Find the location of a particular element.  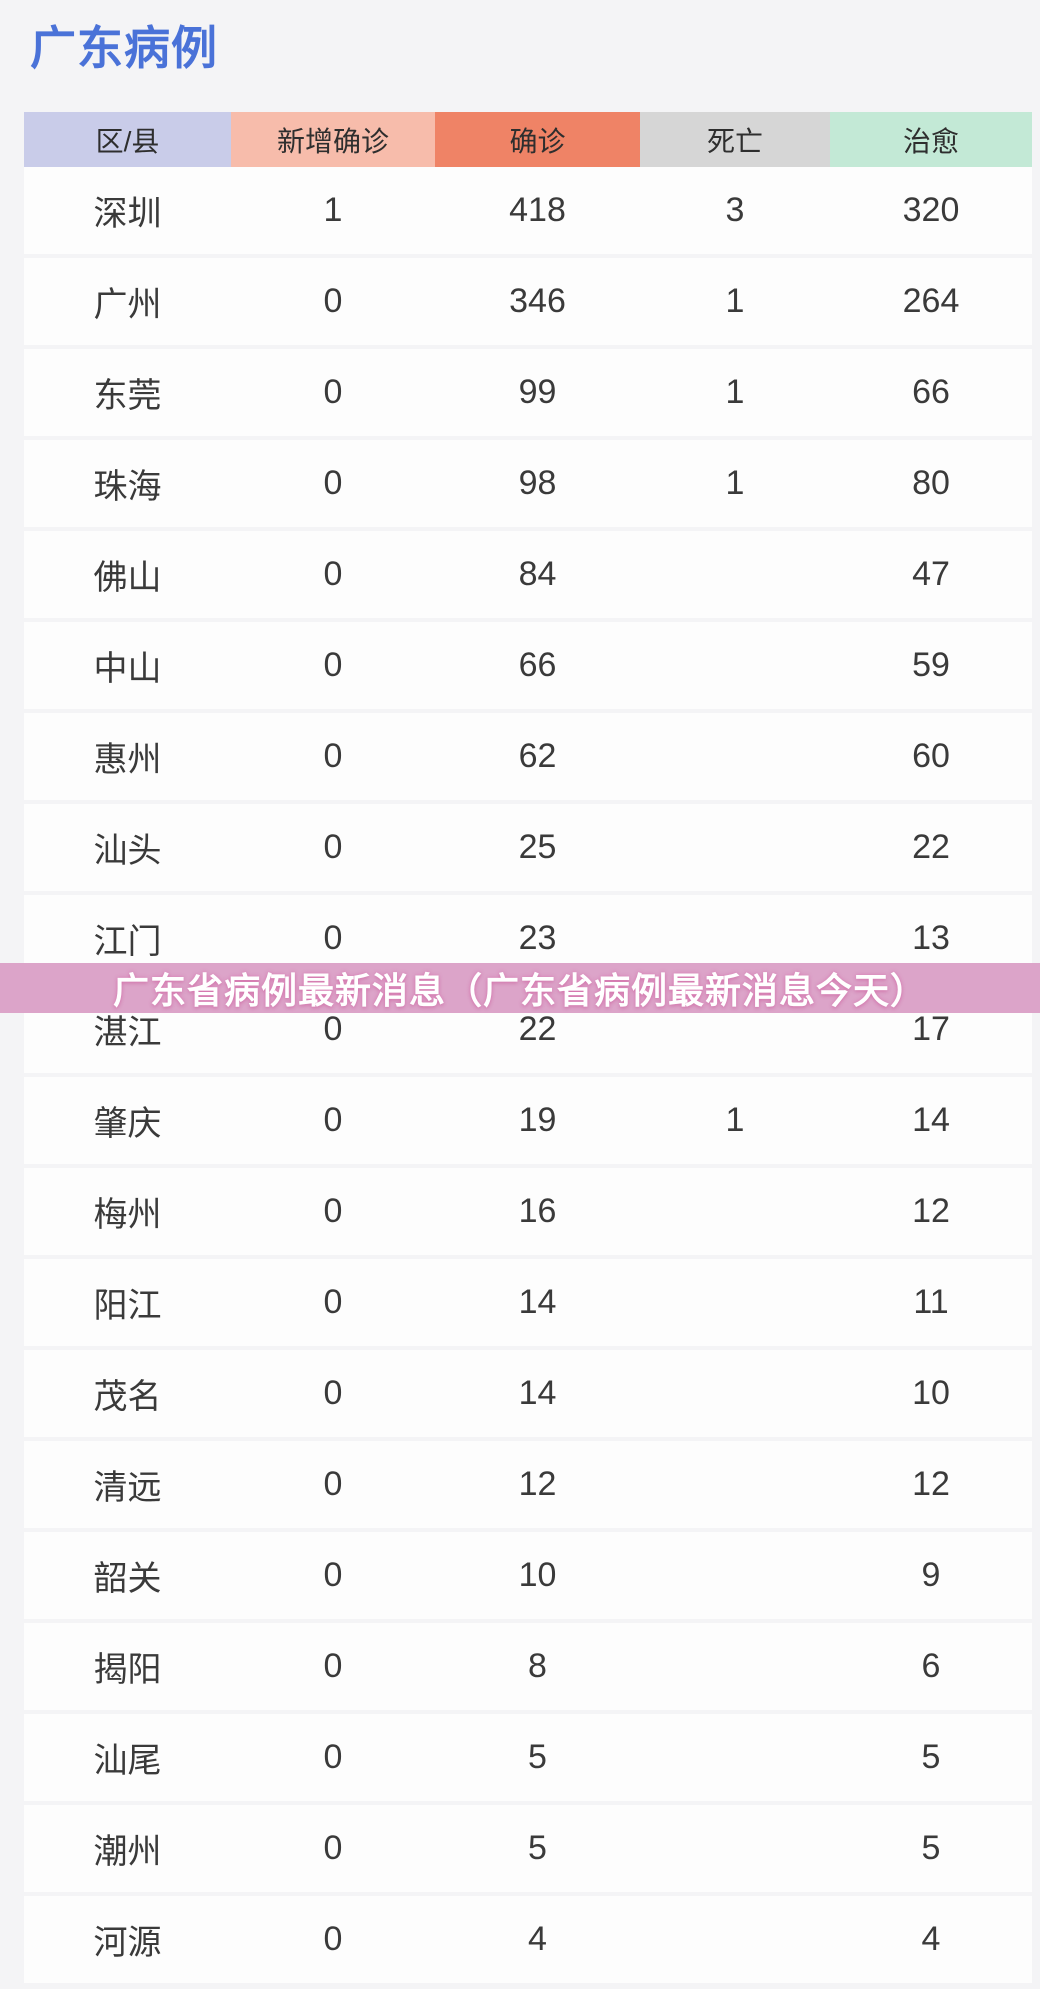

cell-confirmed: 25 is located at coordinates (537, 847).